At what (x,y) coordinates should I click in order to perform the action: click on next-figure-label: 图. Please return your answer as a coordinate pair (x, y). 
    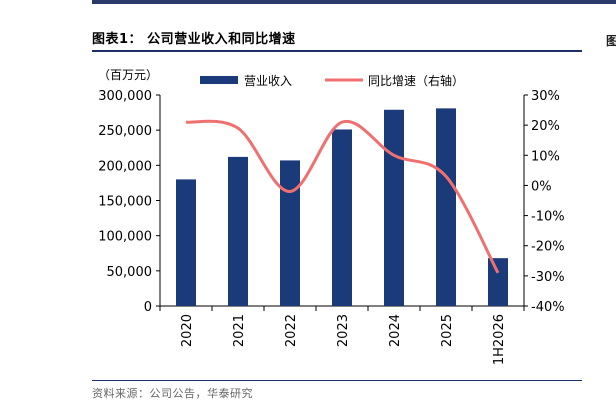
    Looking at the image, I should click on (611, 41).